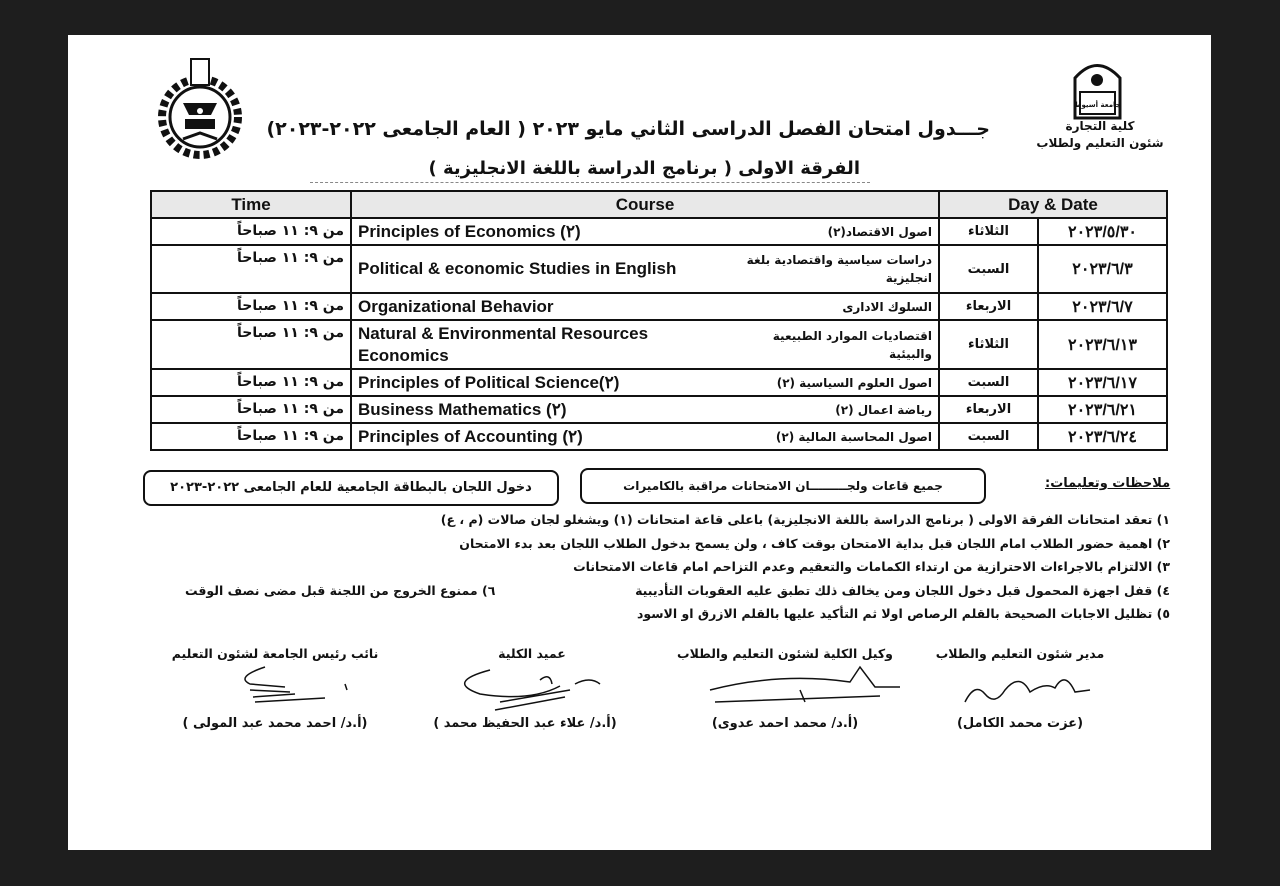 The image size is (1280, 886). I want to click on signatory-name: (أ.د/ علاء عبد الحفيظ محمد ), so click(525, 723).